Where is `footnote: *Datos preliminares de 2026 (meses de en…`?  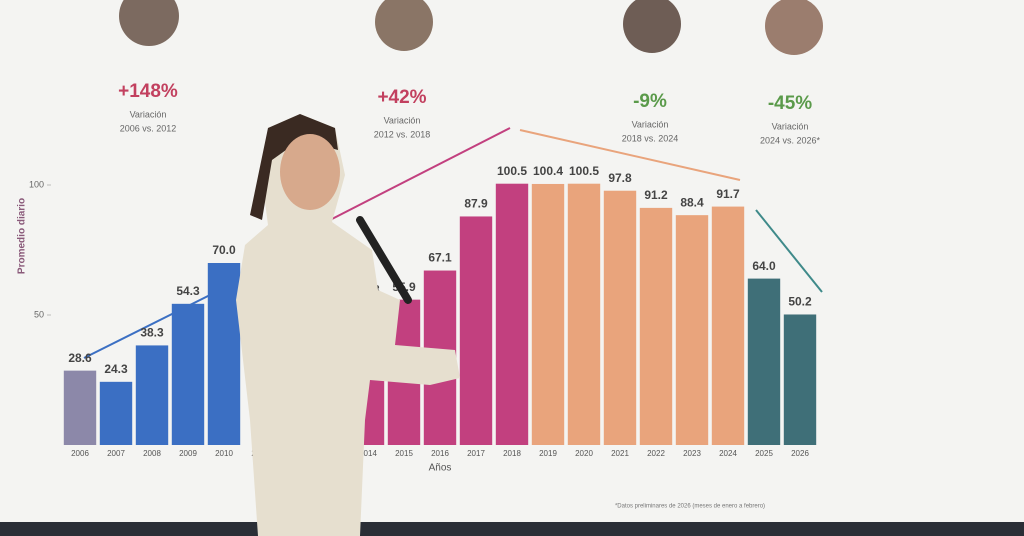 footnote: *Datos preliminares de 2026 (meses de en… is located at coordinates (690, 507).